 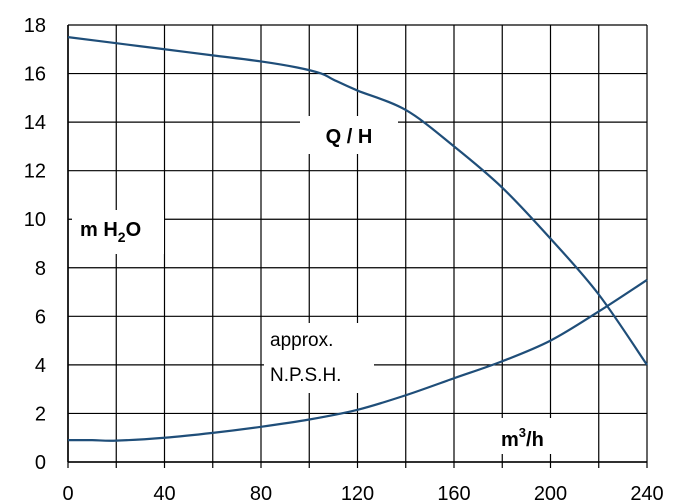 What do you see at coordinates (40, 414) in the screenshot?
I see `y-tick-label: 2` at bounding box center [40, 414].